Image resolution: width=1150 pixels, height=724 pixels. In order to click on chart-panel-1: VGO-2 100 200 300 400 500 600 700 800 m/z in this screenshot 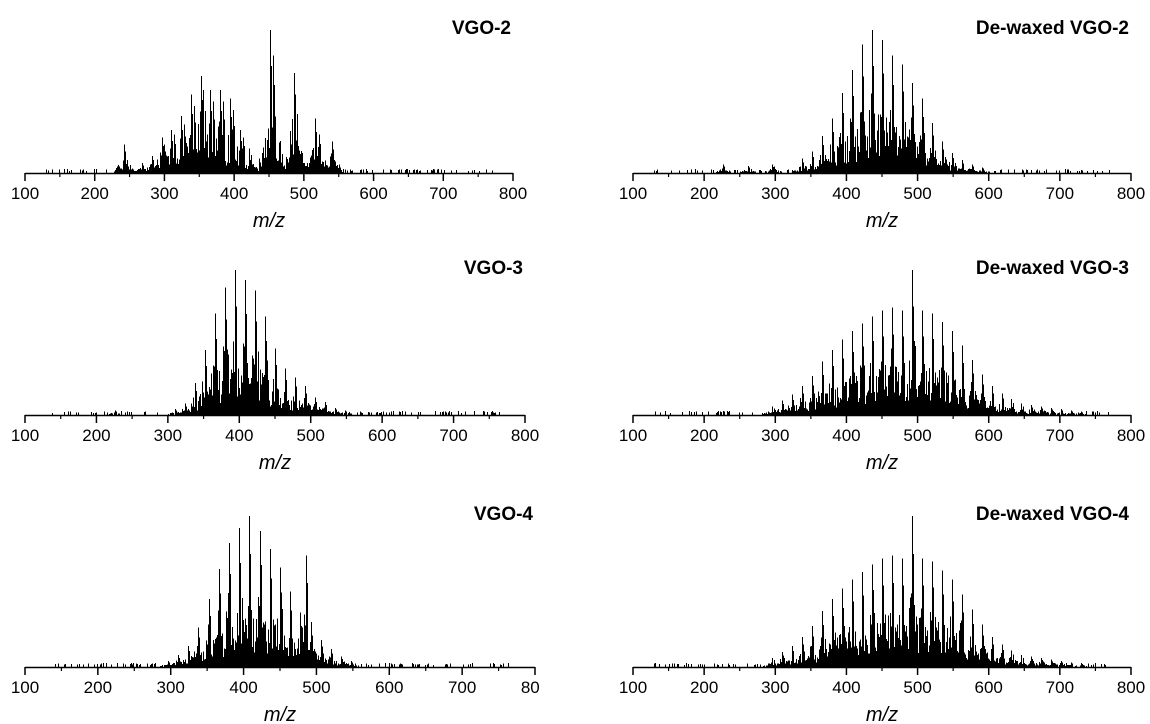, I will do `click(275, 121)`.